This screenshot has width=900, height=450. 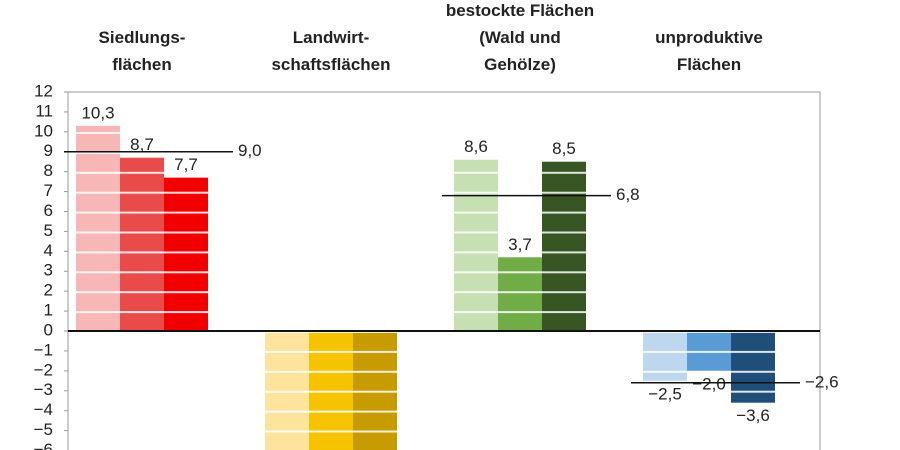 I want to click on y-tick-label: 7, so click(x=48, y=190).